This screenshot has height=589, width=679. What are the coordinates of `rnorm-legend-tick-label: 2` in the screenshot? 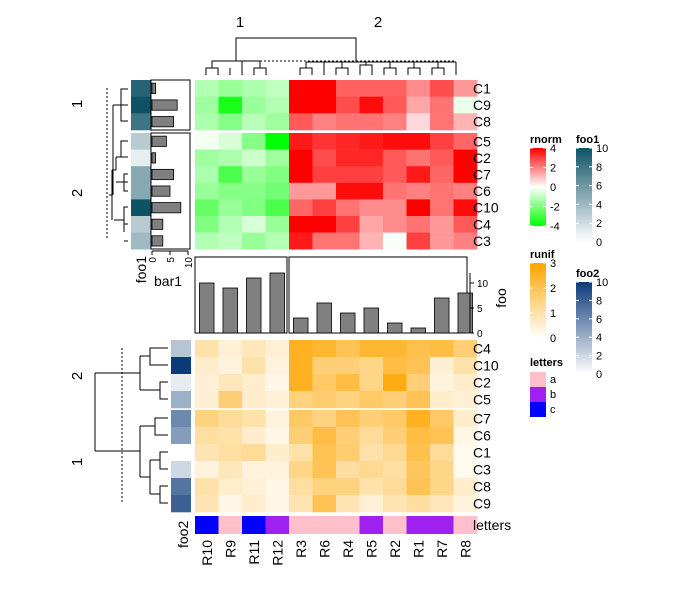 It's located at (553, 169).